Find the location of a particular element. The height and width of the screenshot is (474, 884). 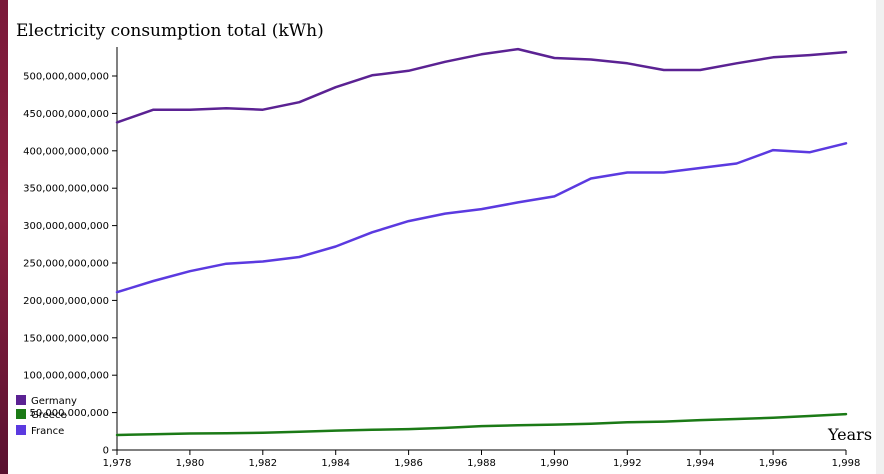

legend-swatch-greece is located at coordinates (21, 414).